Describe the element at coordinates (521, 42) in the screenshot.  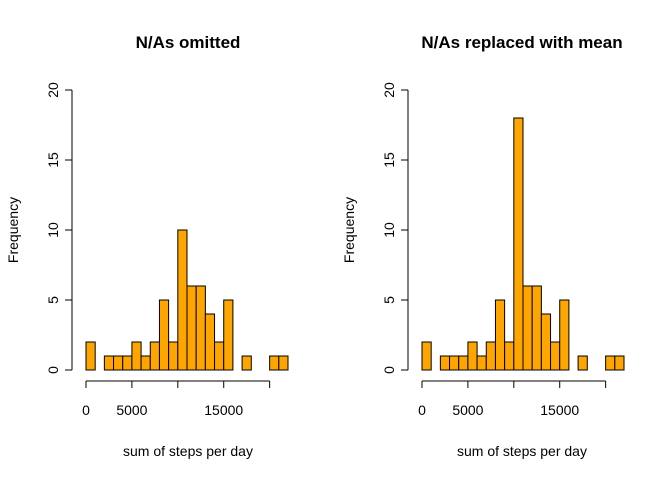
I see `chart-title: N/As replaced with mean` at that location.